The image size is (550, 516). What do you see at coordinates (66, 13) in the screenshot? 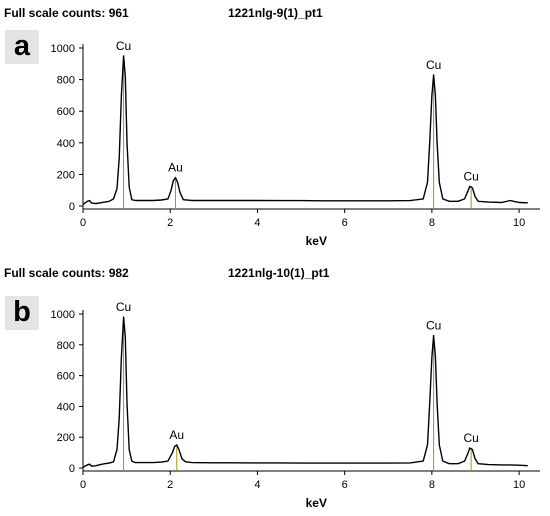
I see `full-scale-counts-label: Full scale counts: 961` at bounding box center [66, 13].